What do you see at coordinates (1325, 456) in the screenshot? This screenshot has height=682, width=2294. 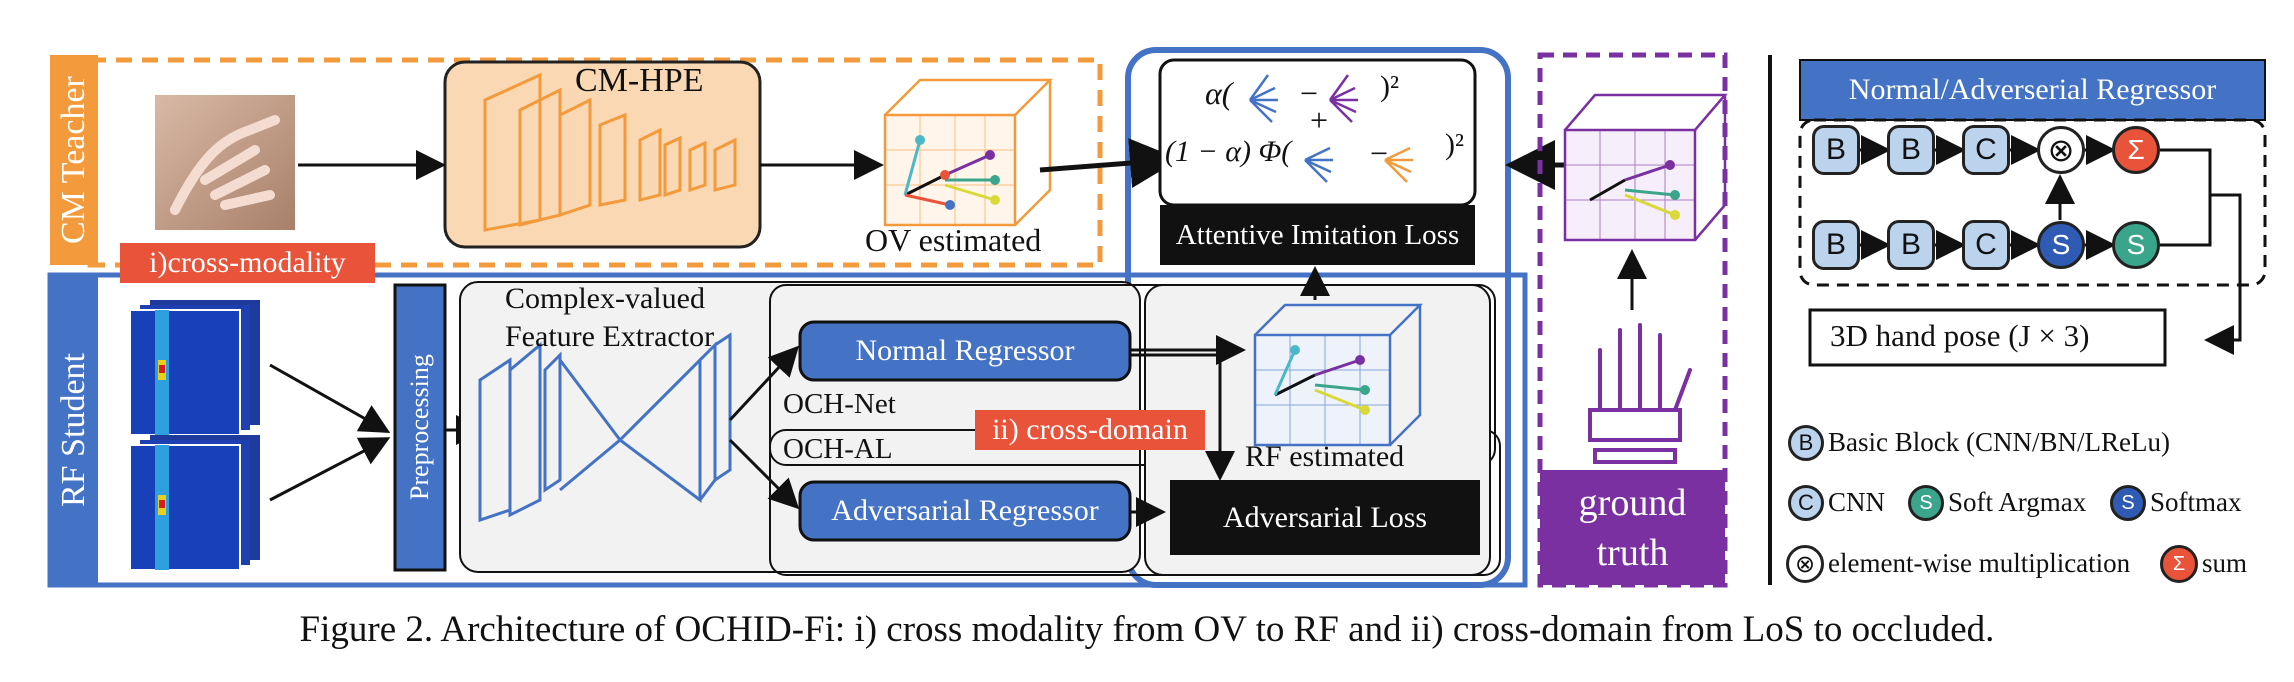 I see `rf-estimated-label: RF estimated` at bounding box center [1325, 456].